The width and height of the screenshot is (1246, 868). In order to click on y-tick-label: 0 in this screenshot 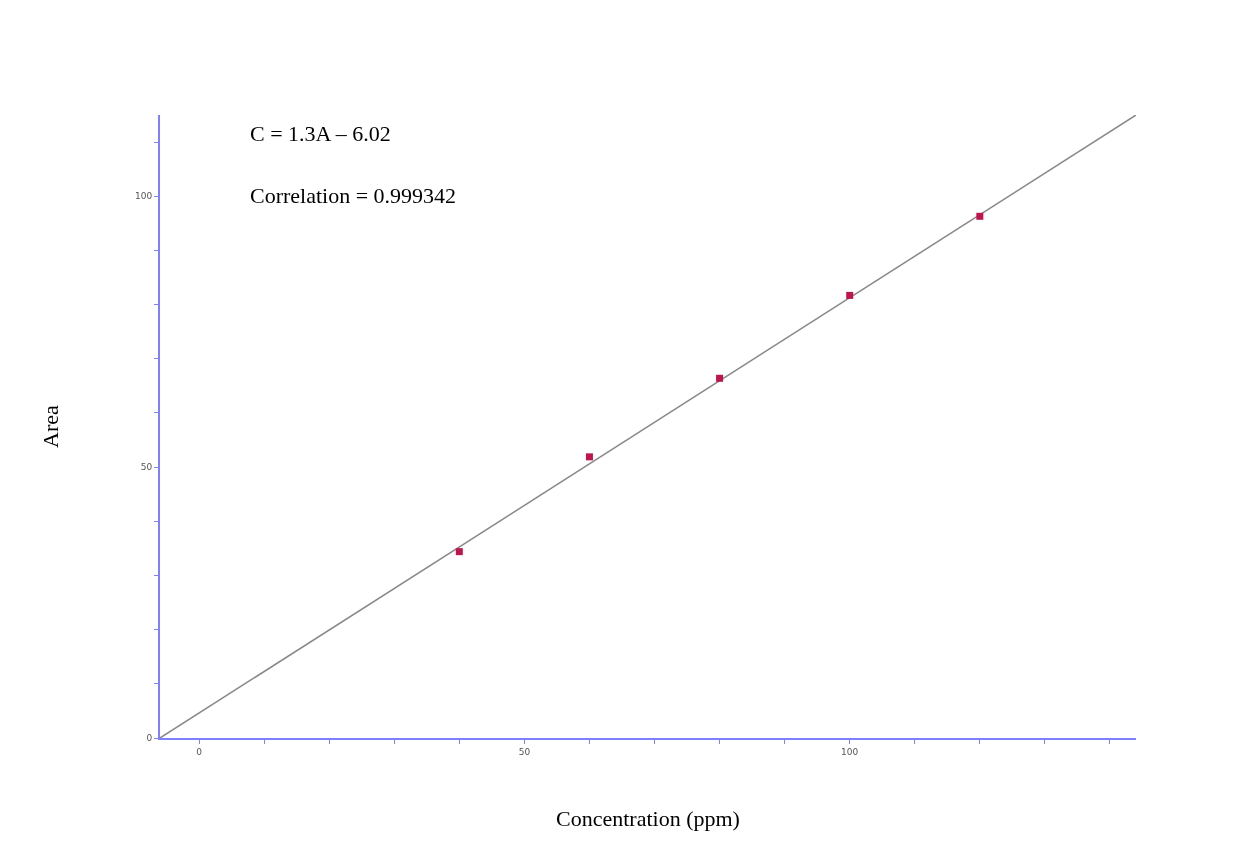, I will do `click(149, 738)`.